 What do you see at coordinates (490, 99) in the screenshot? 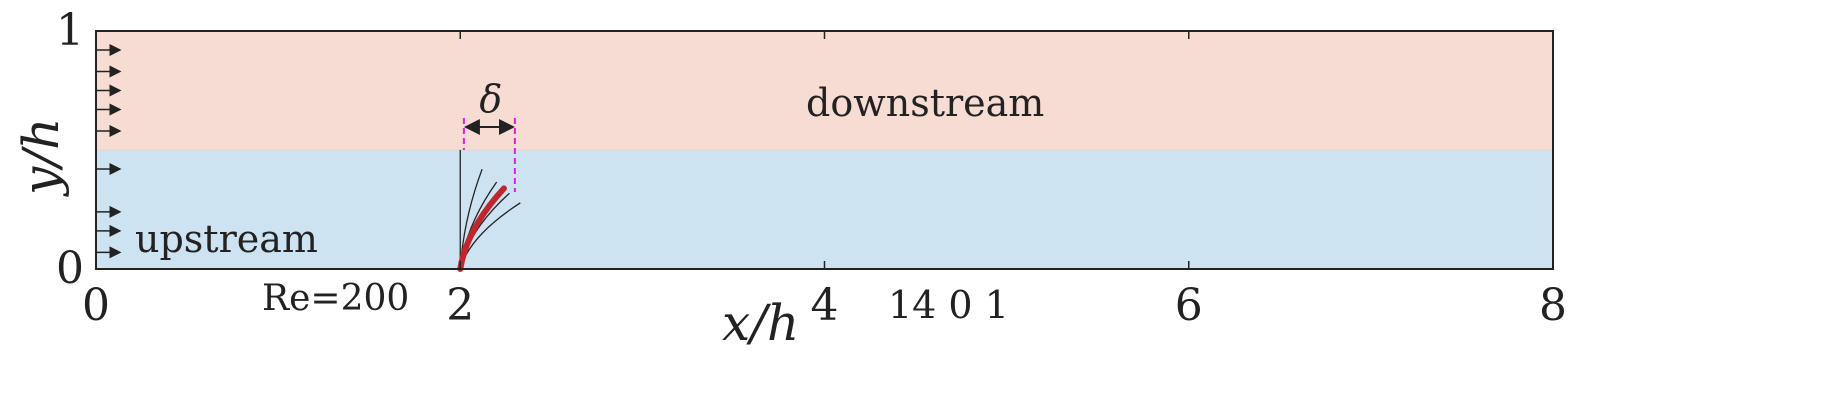
I see `delta-label: δ` at bounding box center [490, 99].